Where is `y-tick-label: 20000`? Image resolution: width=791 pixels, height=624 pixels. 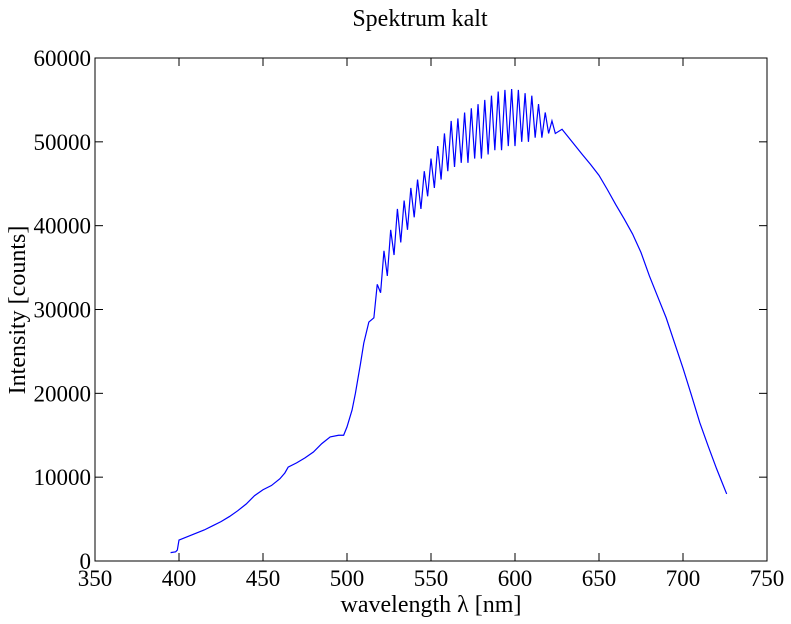 y-tick-label: 20000 is located at coordinates (63, 393).